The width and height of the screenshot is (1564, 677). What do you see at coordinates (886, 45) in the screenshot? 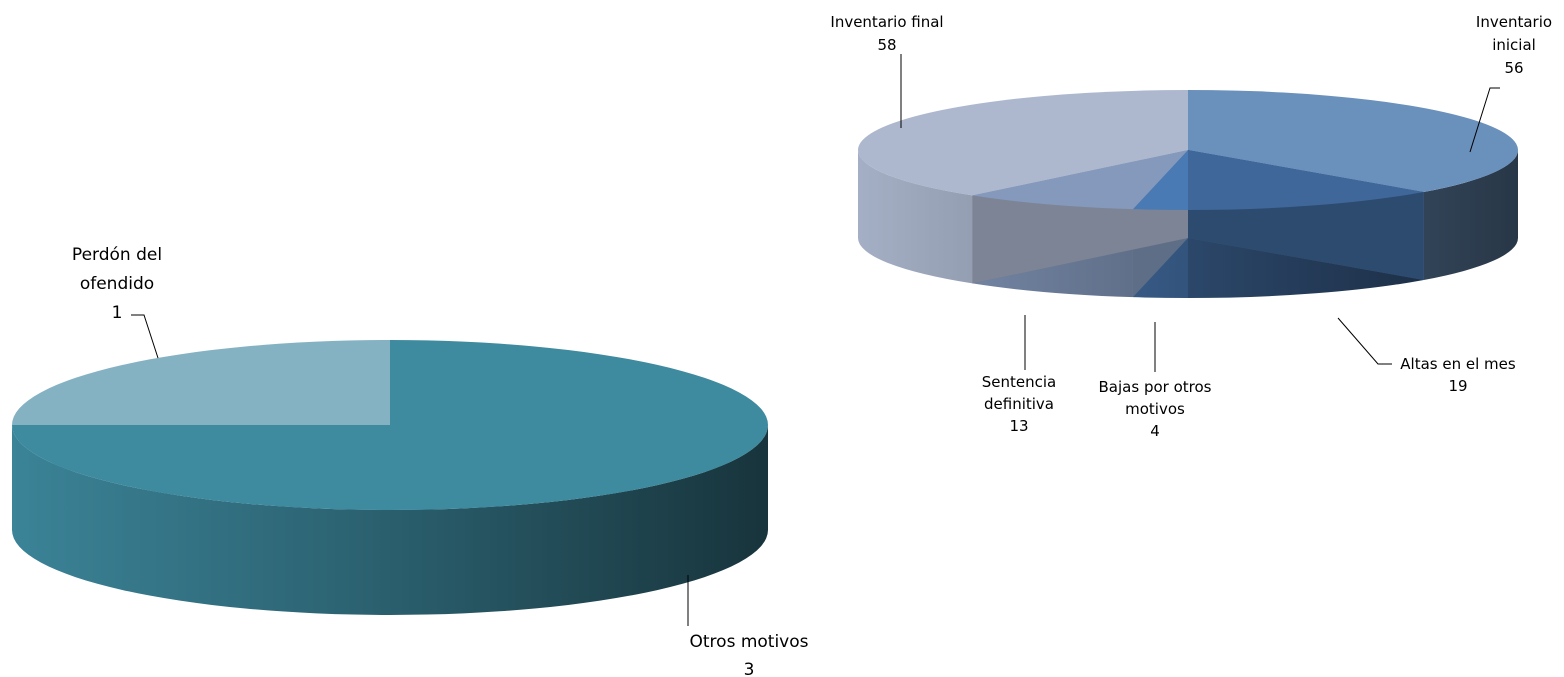
I see `data-label-value: 58` at bounding box center [886, 45].